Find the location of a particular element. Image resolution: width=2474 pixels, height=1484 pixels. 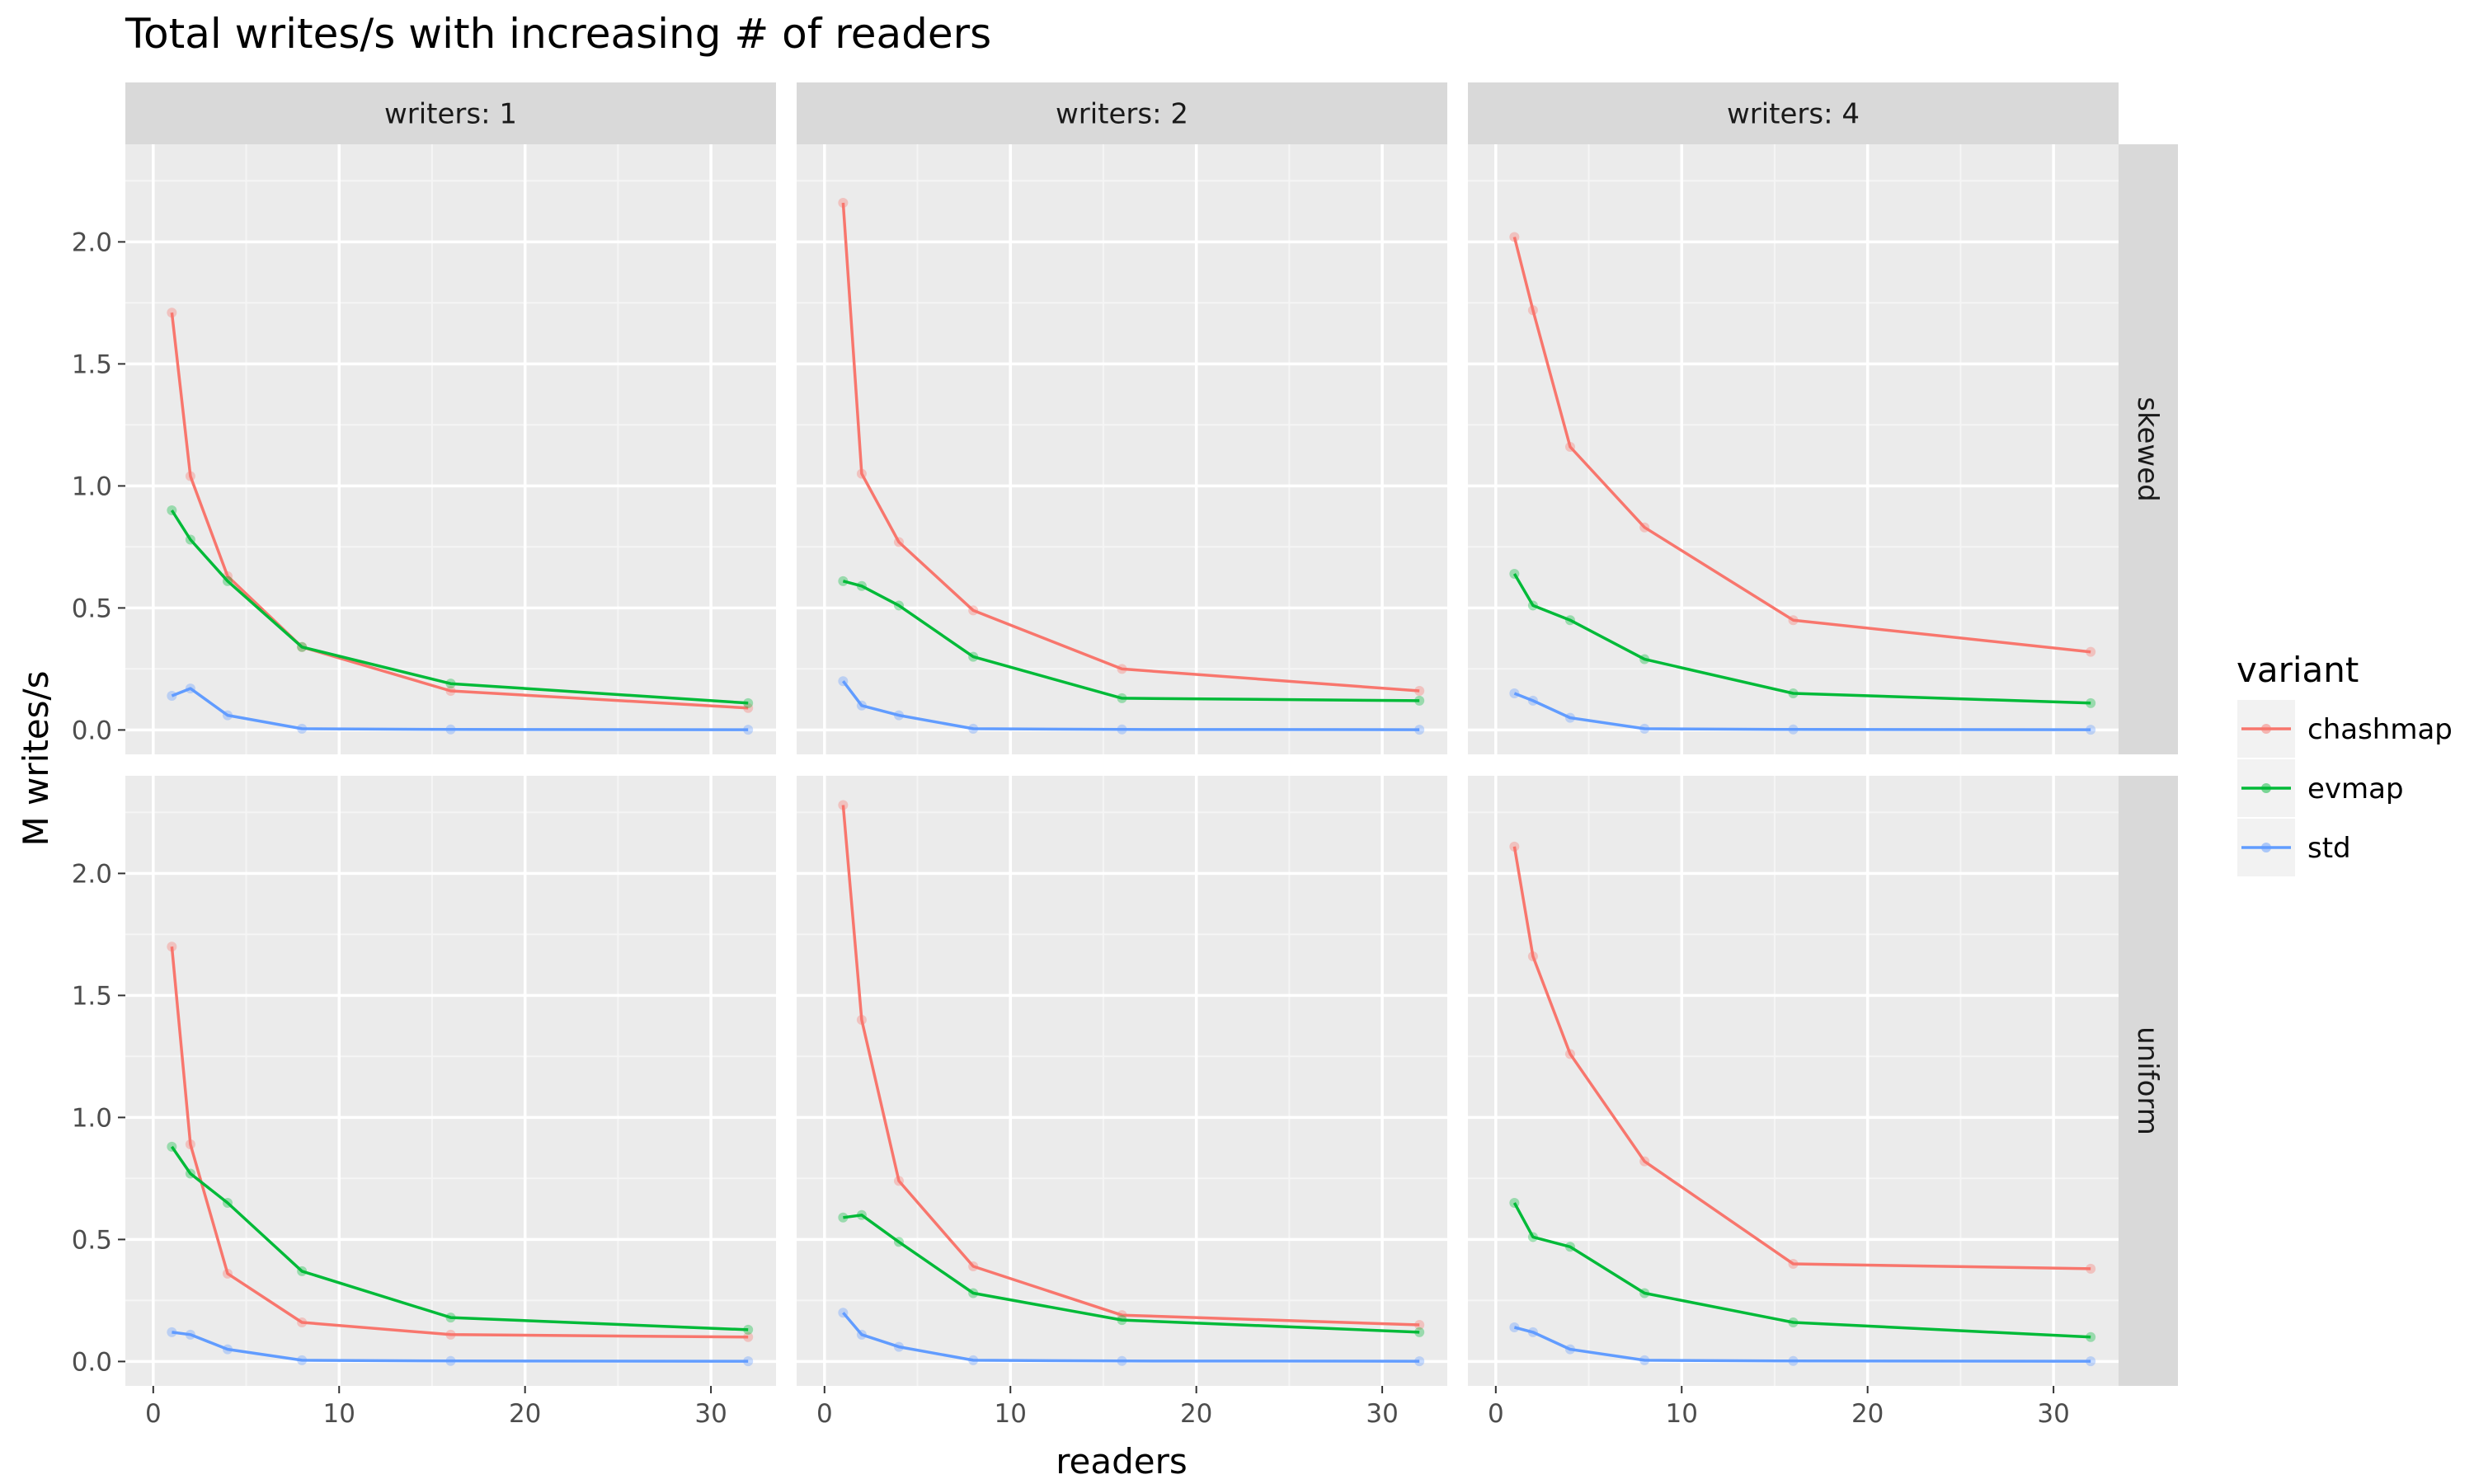

facet-strip-label-writers-4: writers: 4 is located at coordinates (1793, 114).